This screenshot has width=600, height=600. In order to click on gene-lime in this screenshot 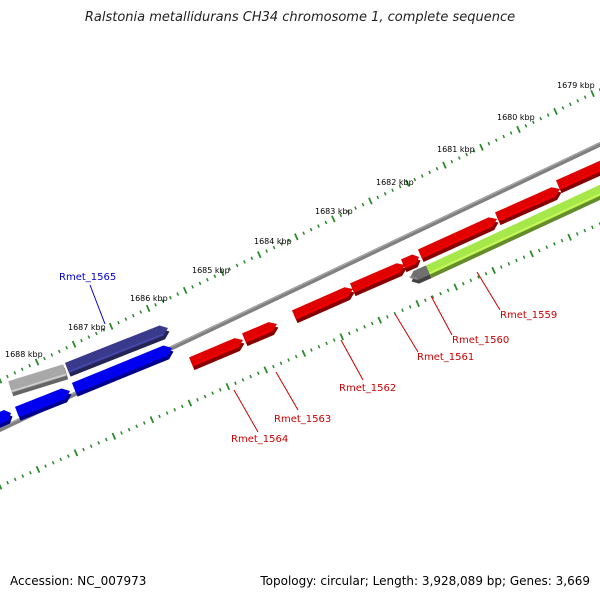, I will do `click(512, 229)`.